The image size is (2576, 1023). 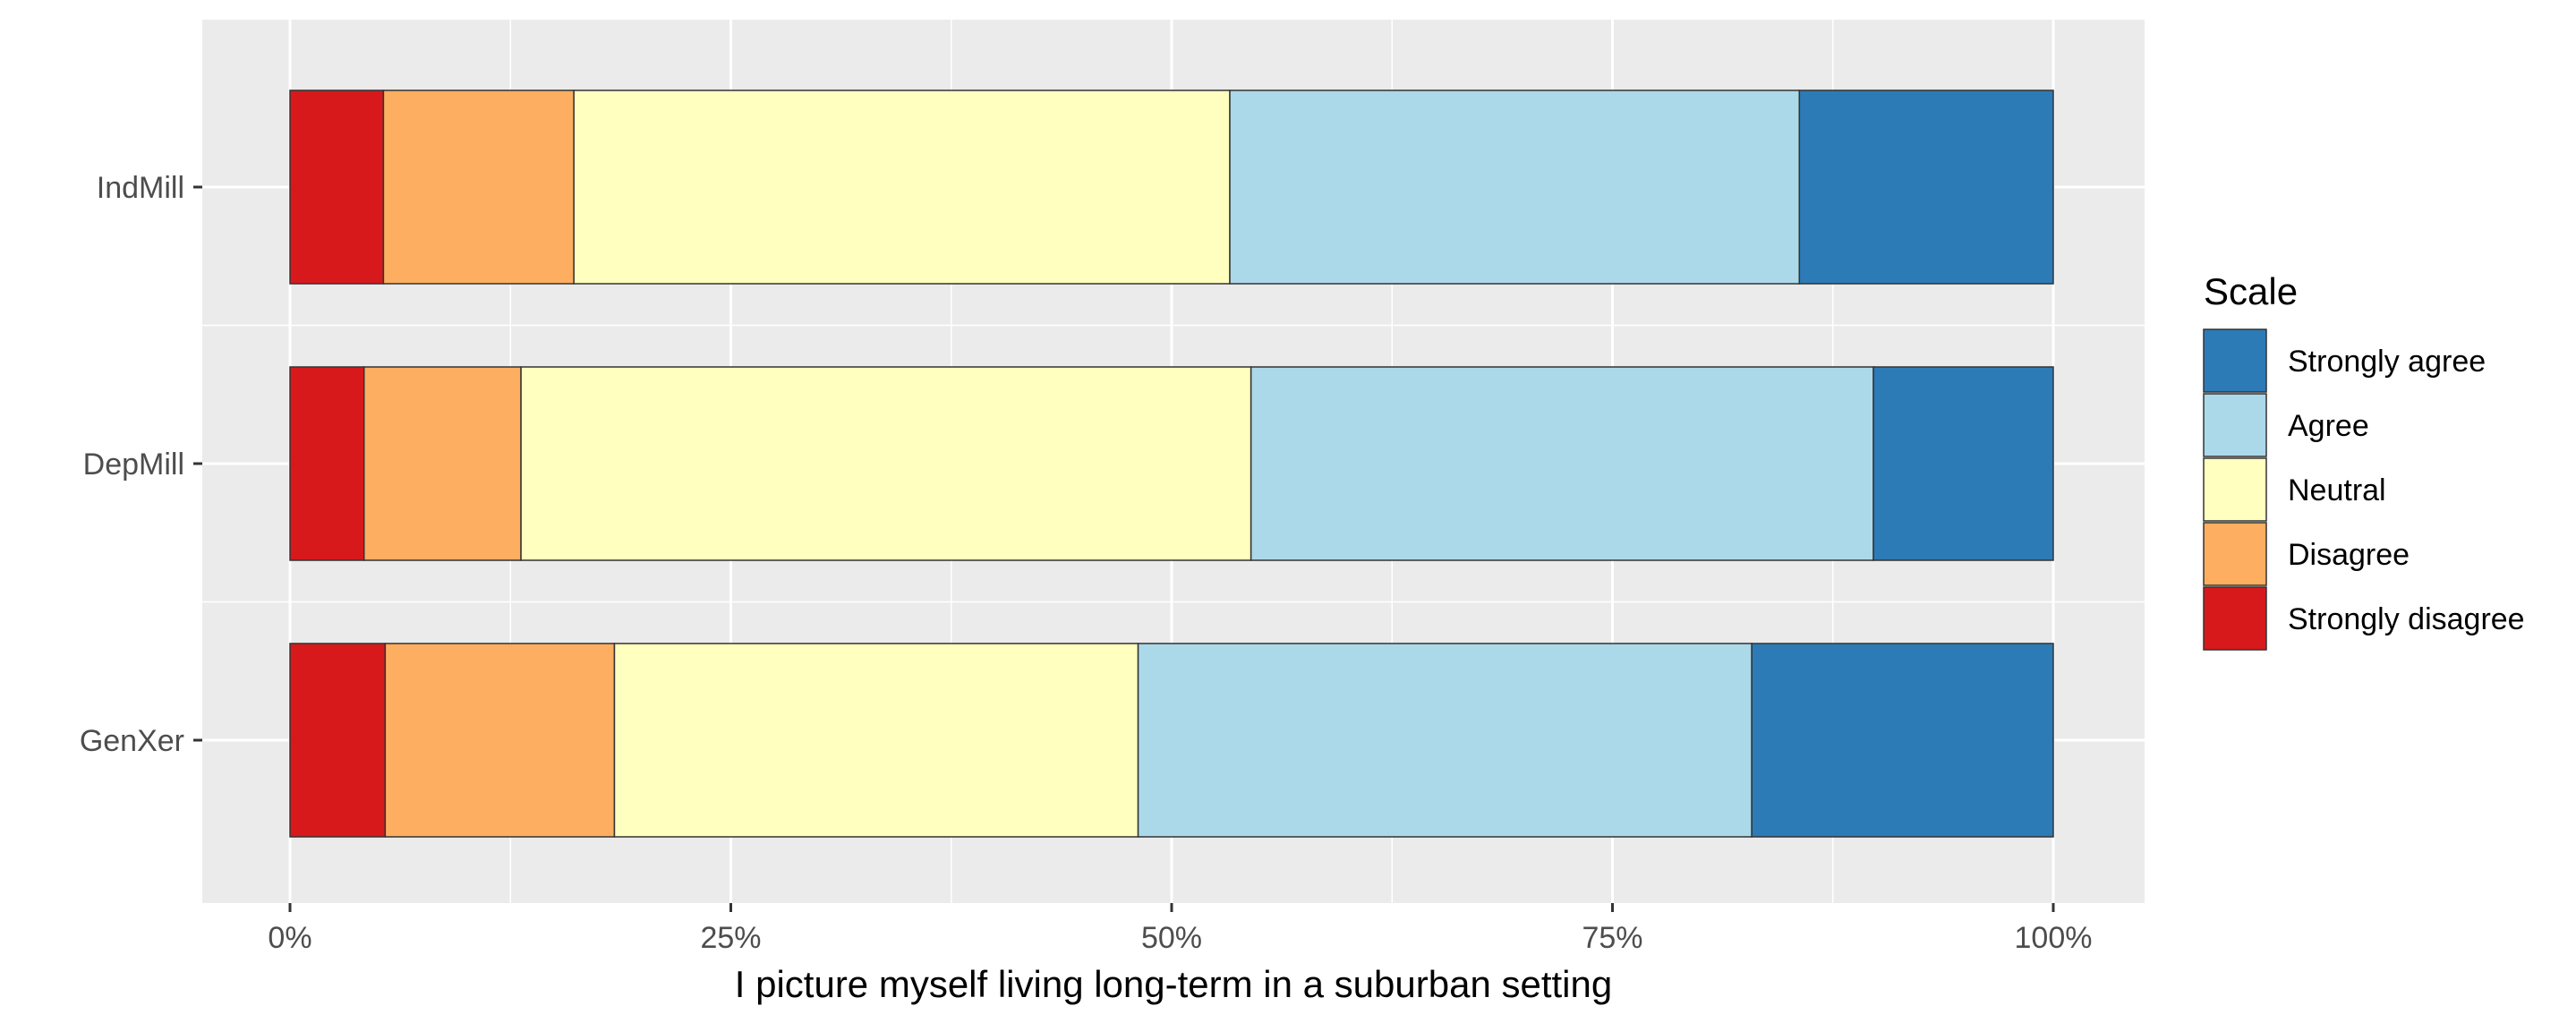 I want to click on x-axis: 0% 25% 50% 75% 100%, so click(x=1180, y=929).